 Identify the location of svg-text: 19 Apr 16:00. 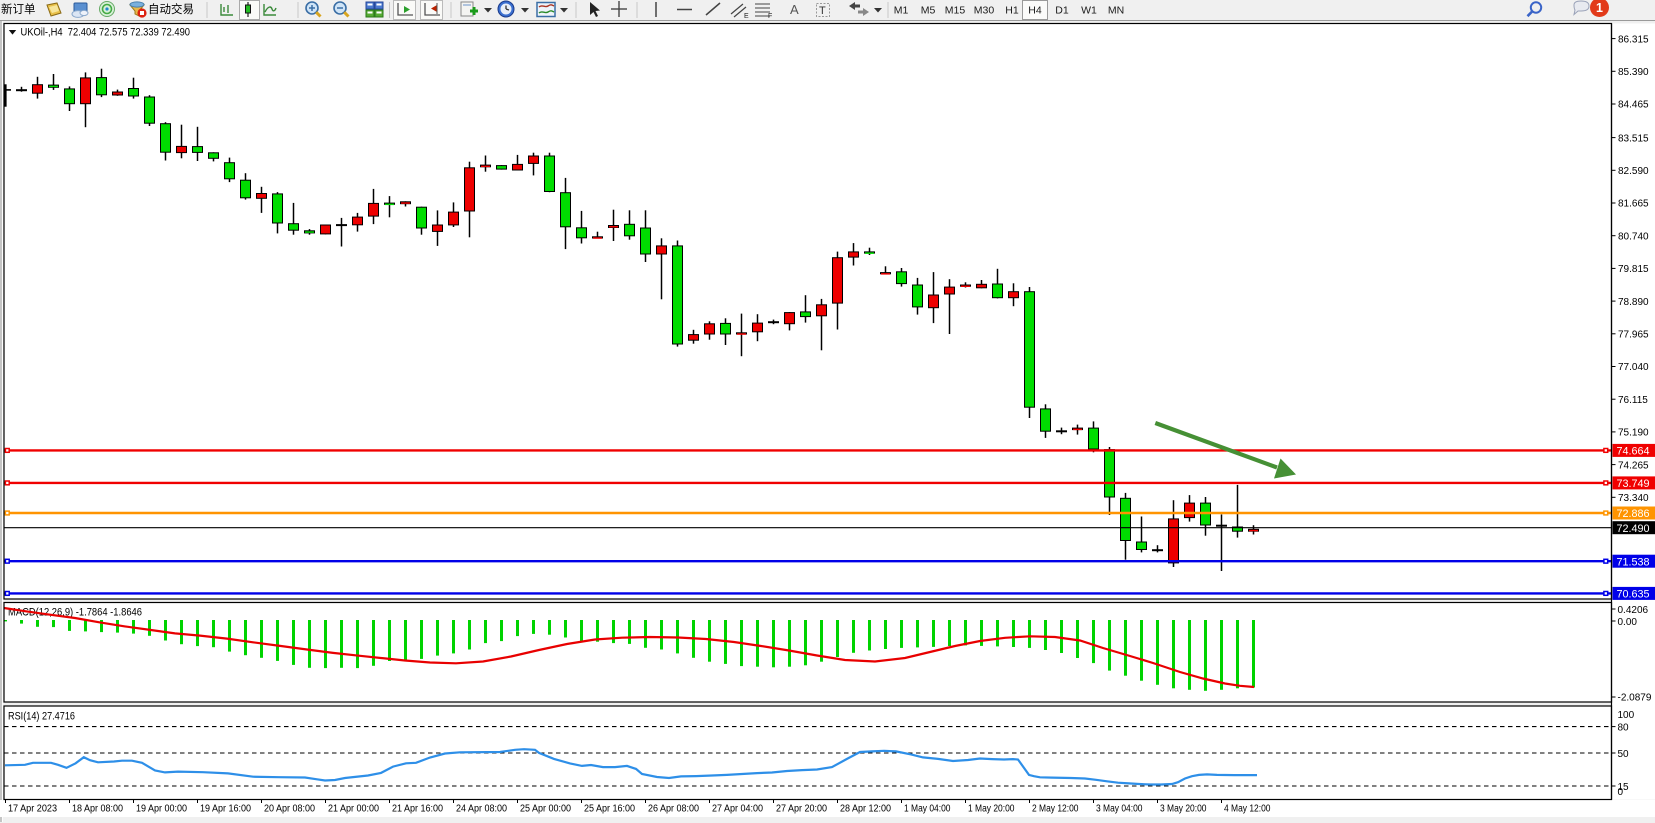
(226, 809).